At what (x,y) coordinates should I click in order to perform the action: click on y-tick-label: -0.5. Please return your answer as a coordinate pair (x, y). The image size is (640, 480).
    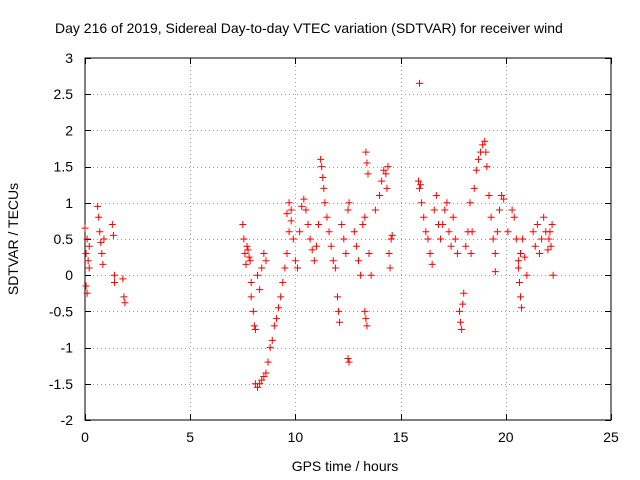
    Looking at the image, I should click on (61, 311).